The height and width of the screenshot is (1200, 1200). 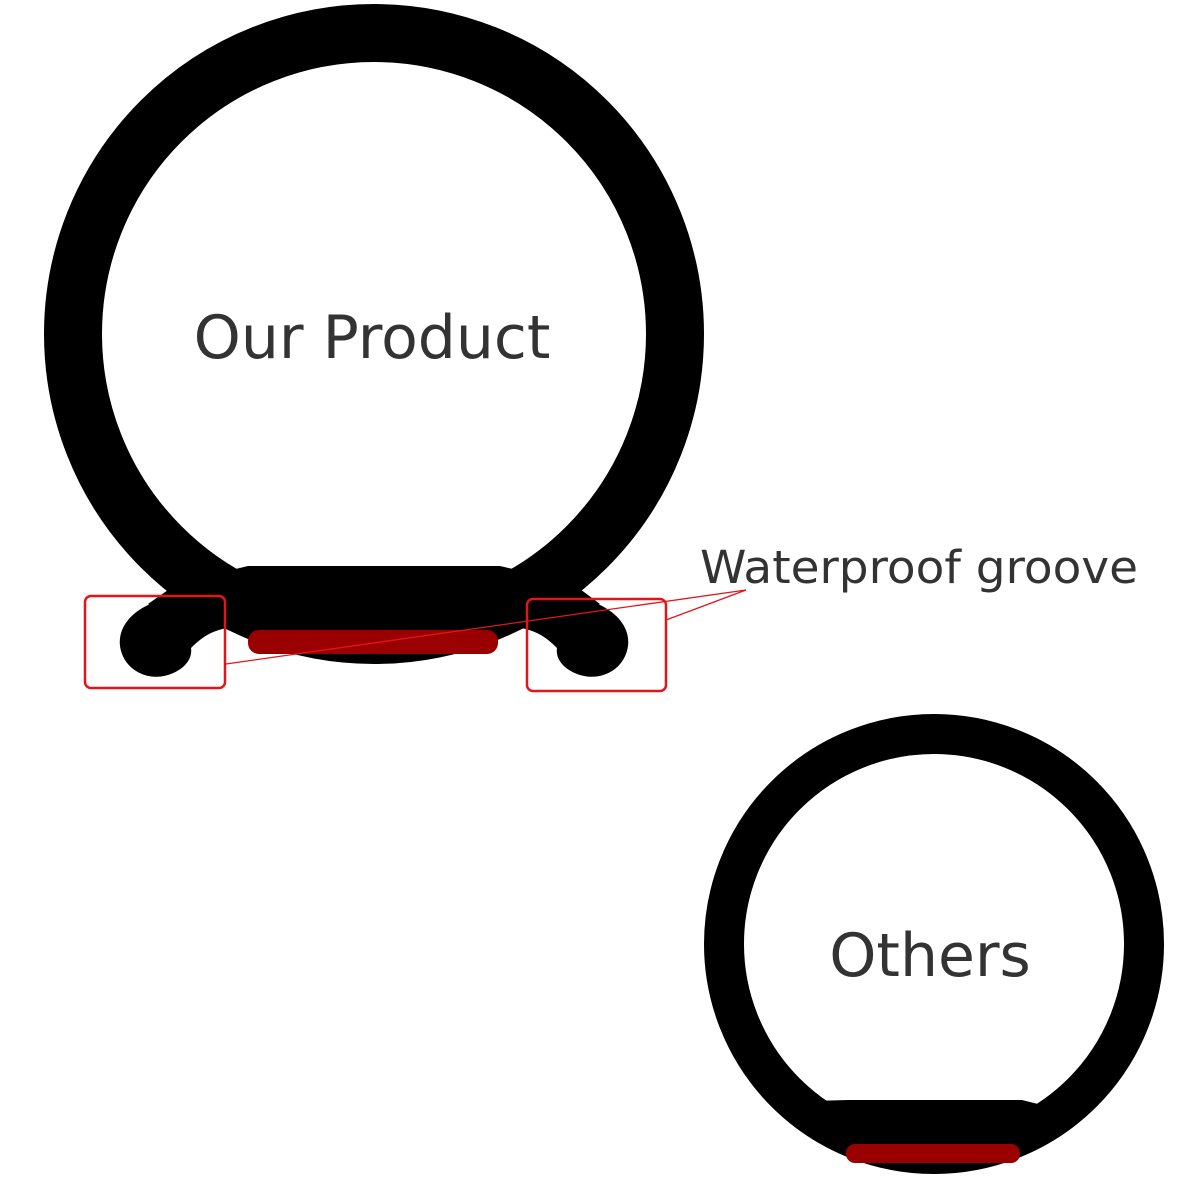 I want to click on our-product-adhesive-tape, so click(x=373, y=642).